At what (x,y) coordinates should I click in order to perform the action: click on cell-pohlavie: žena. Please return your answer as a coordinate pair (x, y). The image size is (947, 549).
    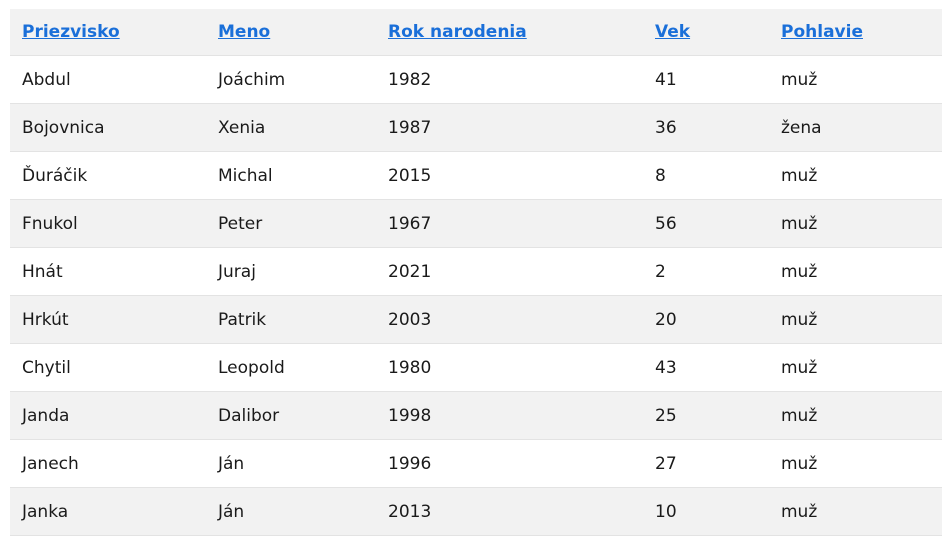
    Looking at the image, I should click on (855, 127).